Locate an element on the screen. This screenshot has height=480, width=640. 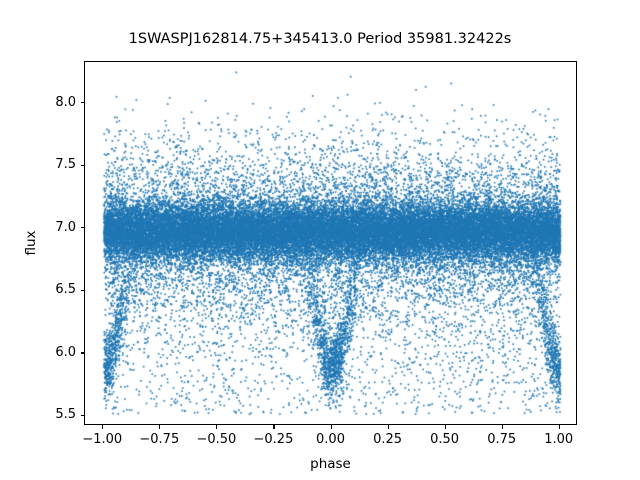
x-tick-label: −0.25 is located at coordinates (273, 439).